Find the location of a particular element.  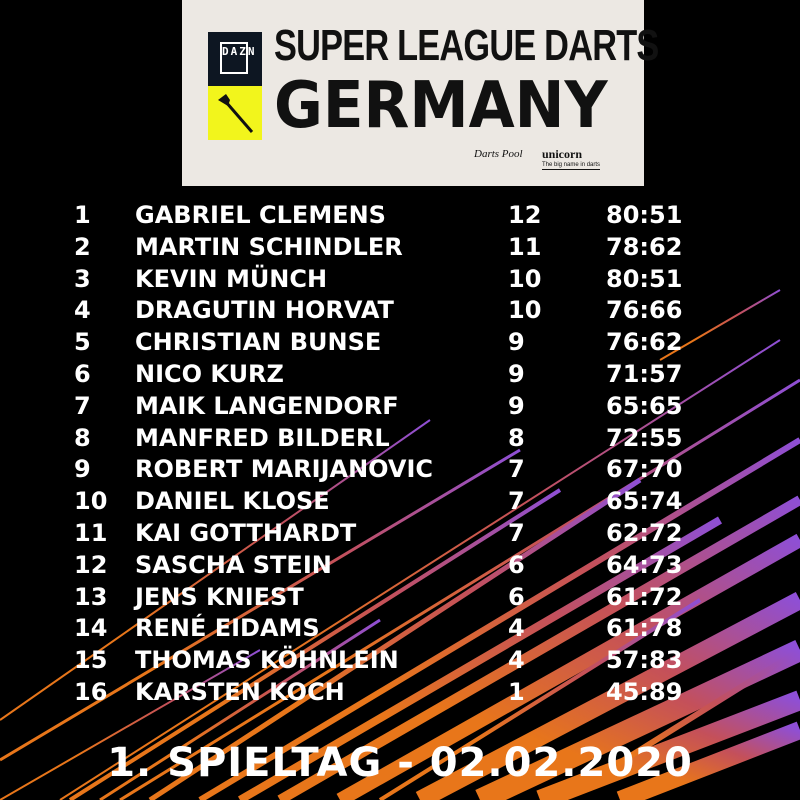

legs-score: 65:65 is located at coordinates (644, 405).